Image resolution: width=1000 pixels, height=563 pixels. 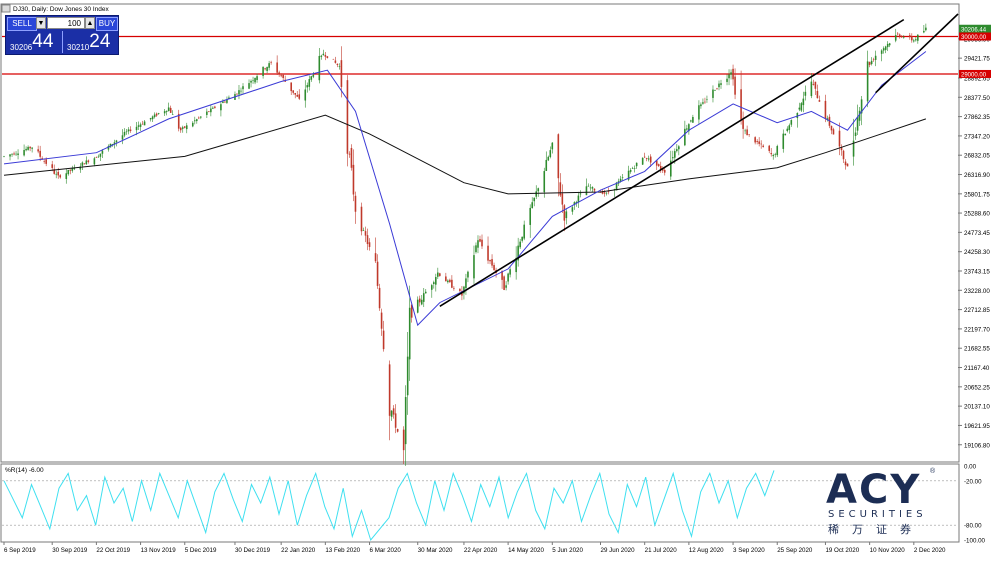 What do you see at coordinates (20, 550) in the screenshot?
I see `x-tick-label: 6 Sep 2019` at bounding box center [20, 550].